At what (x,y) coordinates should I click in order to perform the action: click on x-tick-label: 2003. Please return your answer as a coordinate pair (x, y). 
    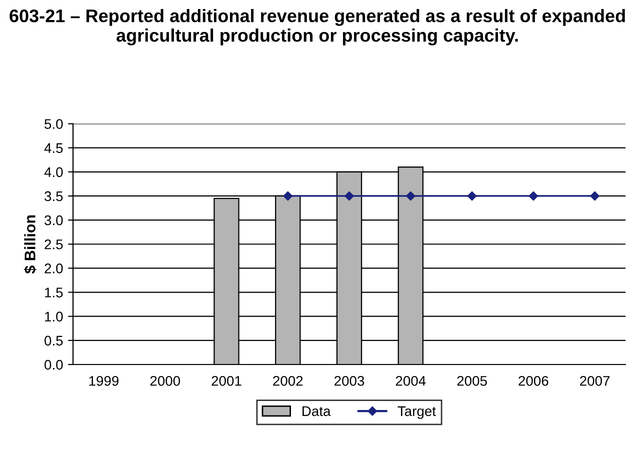
    Looking at the image, I should click on (349, 381).